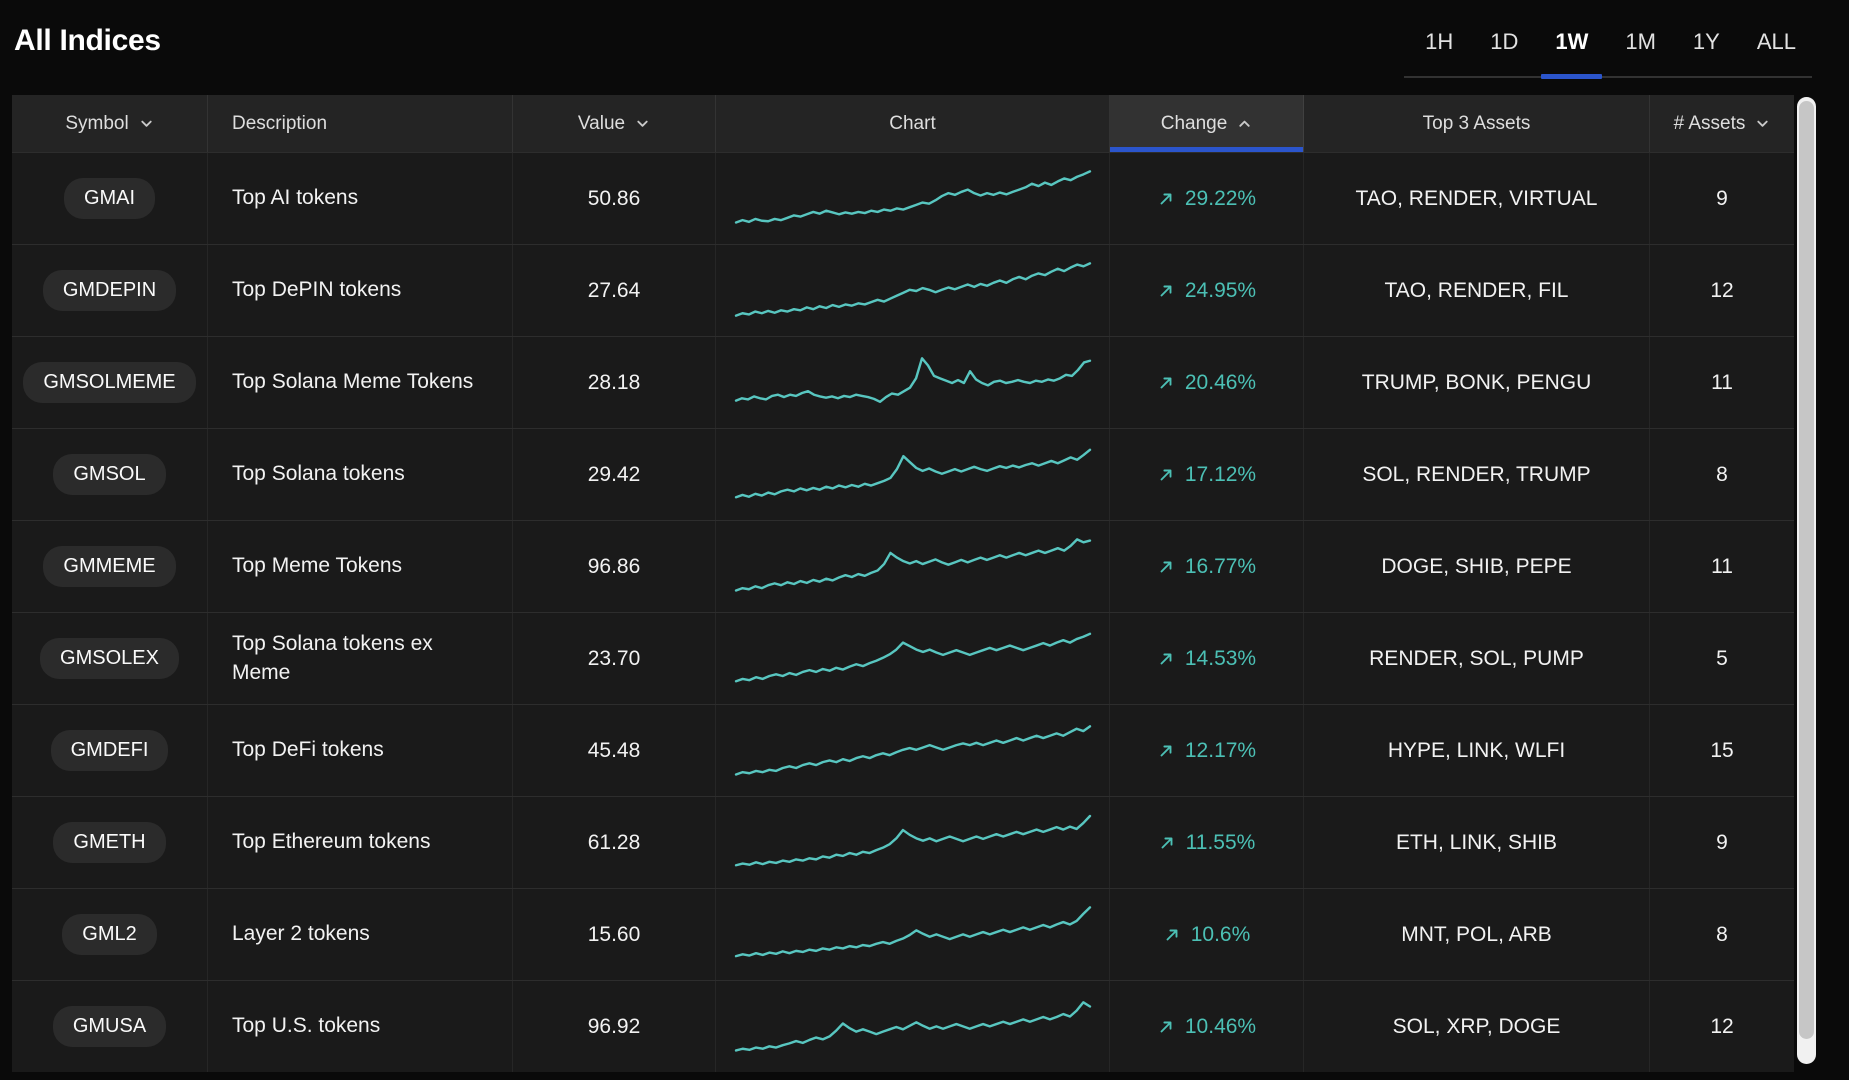 The height and width of the screenshot is (1080, 1849). I want to click on symbol-cell: GMDEPIN, so click(110, 290).